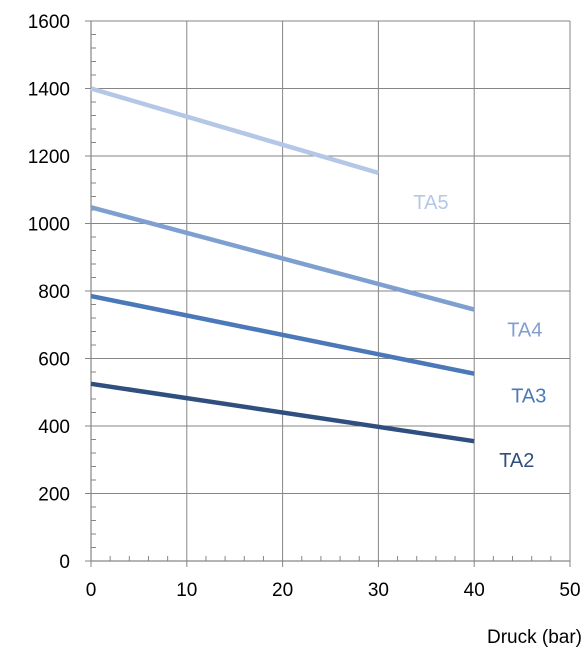 This screenshot has width=586, height=654. What do you see at coordinates (49, 22) in the screenshot?
I see `y-tick-label: 1600` at bounding box center [49, 22].